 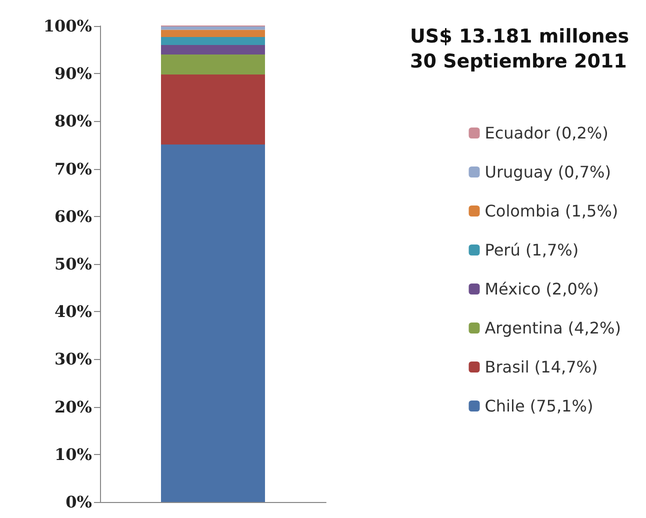 I want to click on legend-label: Perú (1,7%), so click(x=531, y=250).